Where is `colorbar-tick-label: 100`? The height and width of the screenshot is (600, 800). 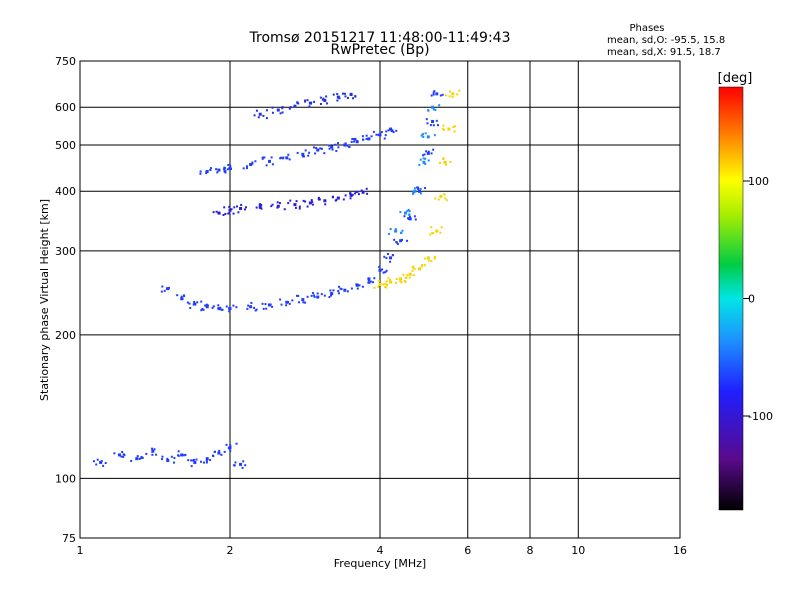
colorbar-tick-label: 100 is located at coordinates (758, 181).